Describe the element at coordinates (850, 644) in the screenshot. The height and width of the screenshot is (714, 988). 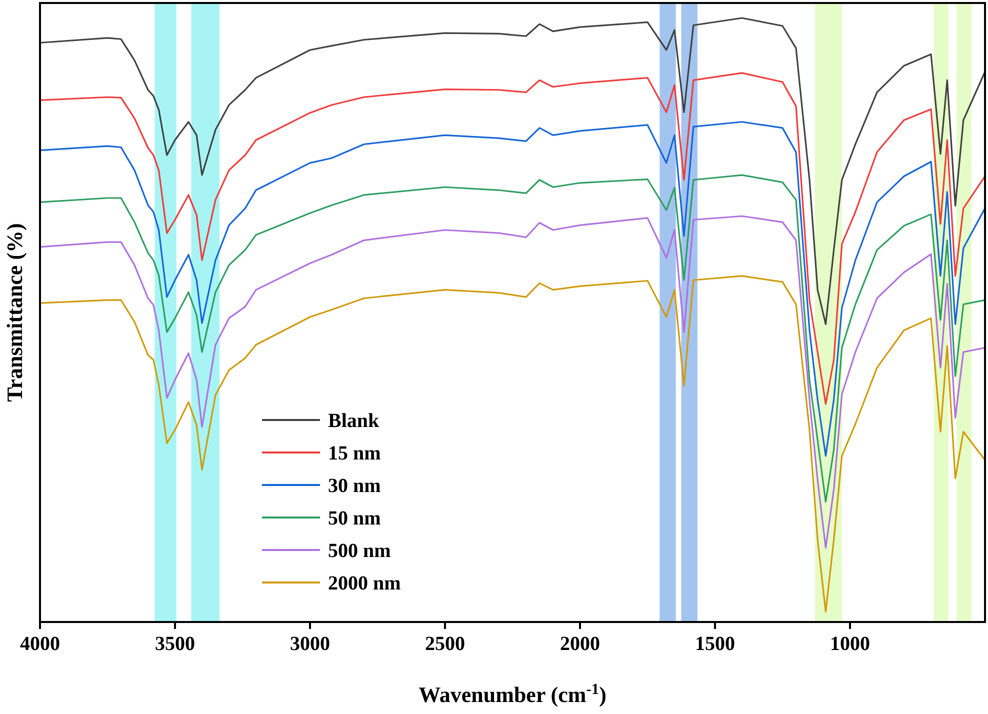
I see `x-tick-label: 1000` at that location.